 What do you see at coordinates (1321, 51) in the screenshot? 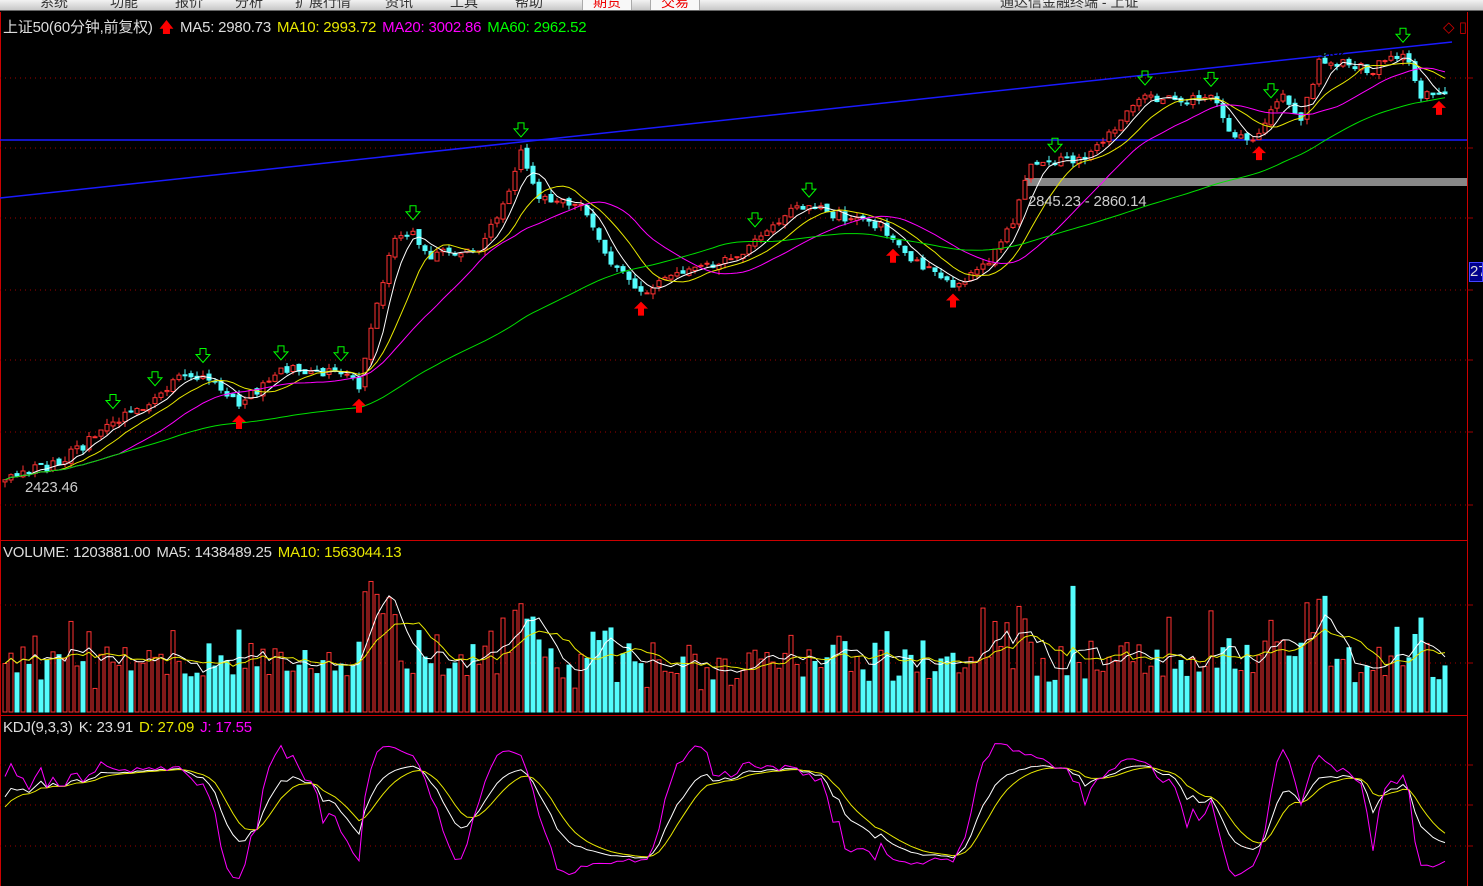
I see `high-price-label: 3048.82` at bounding box center [1321, 51].